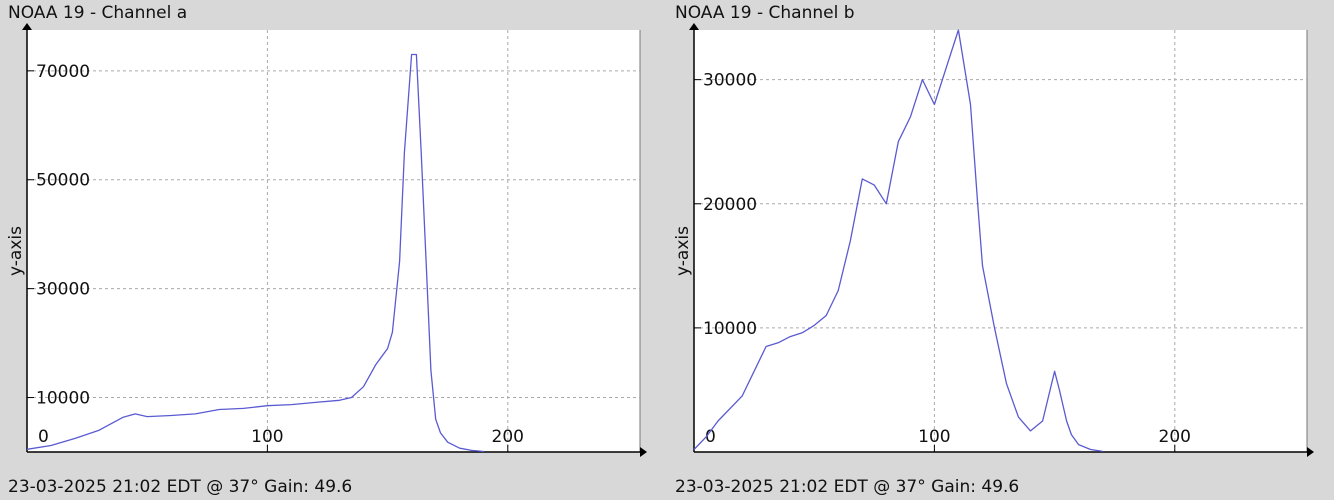 The width and height of the screenshot is (1334, 500). Describe the element at coordinates (63, 181) in the screenshot. I see `y-tick-label: 50000` at that location.